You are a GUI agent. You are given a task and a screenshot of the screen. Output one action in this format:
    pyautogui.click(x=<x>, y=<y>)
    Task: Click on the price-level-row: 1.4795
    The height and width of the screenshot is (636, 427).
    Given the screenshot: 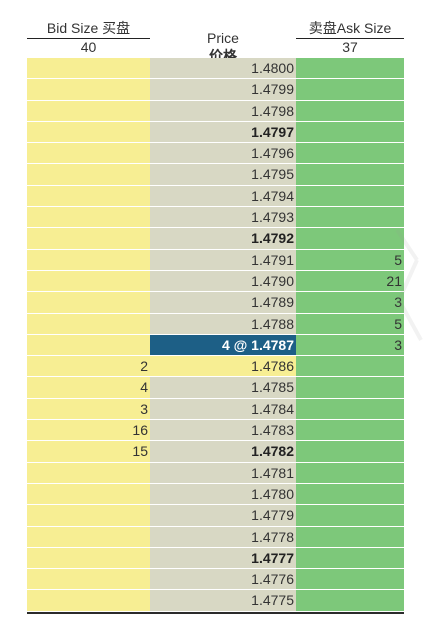 What is the action you would take?
    pyautogui.click(x=215, y=175)
    